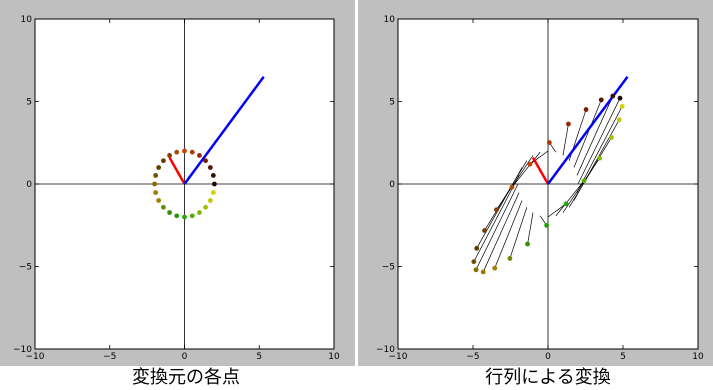 The width and height of the screenshot is (713, 390). Describe the element at coordinates (698, 357) in the screenshot. I see `right-x-tick-label: 10` at that location.